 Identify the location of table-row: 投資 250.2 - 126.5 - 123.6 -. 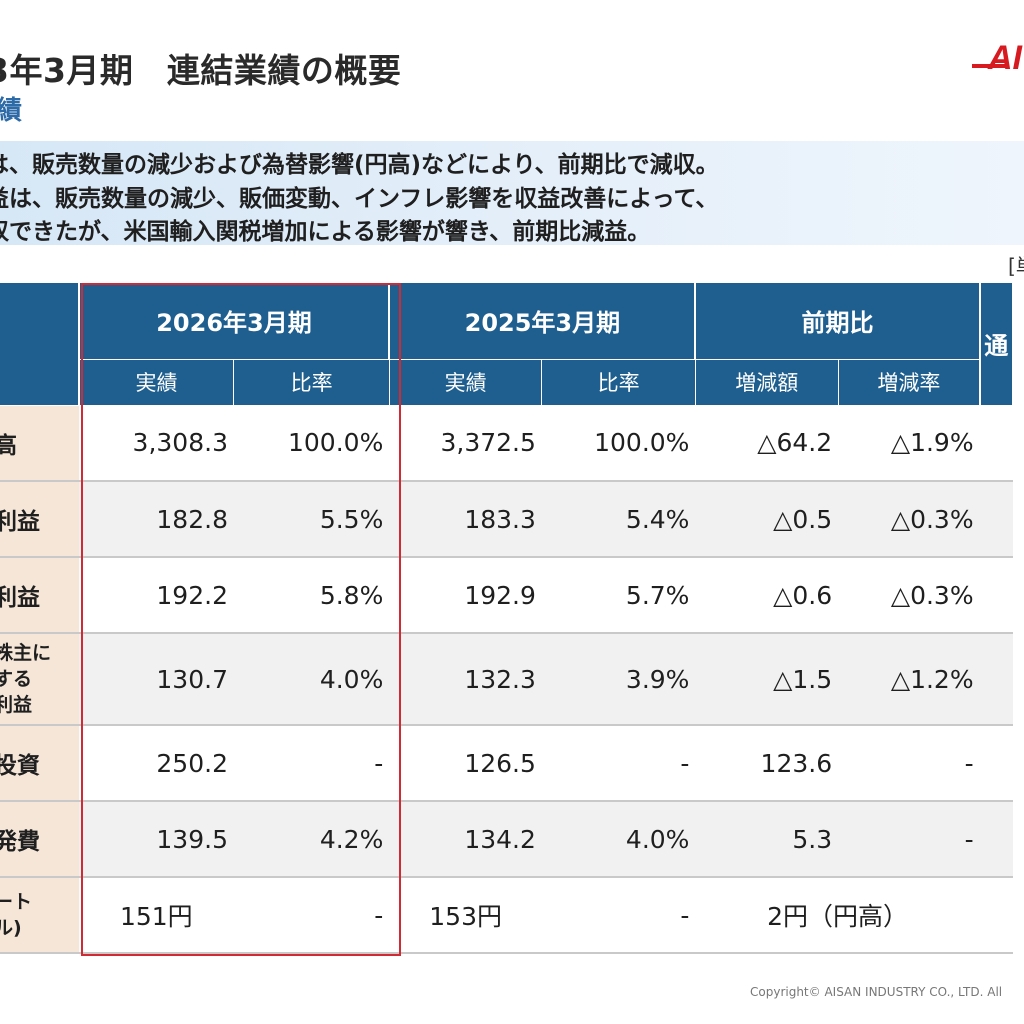
(506, 763).